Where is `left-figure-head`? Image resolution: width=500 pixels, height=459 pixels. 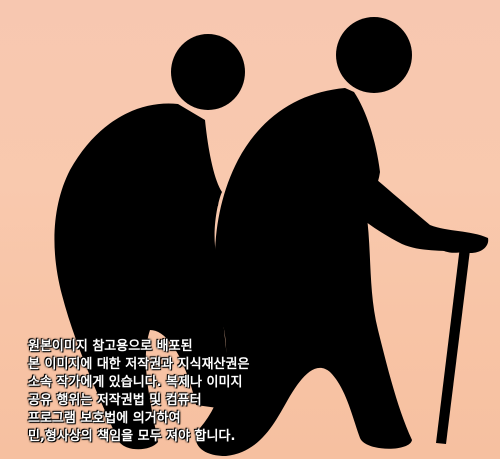
left-figure-head is located at coordinates (208, 72).